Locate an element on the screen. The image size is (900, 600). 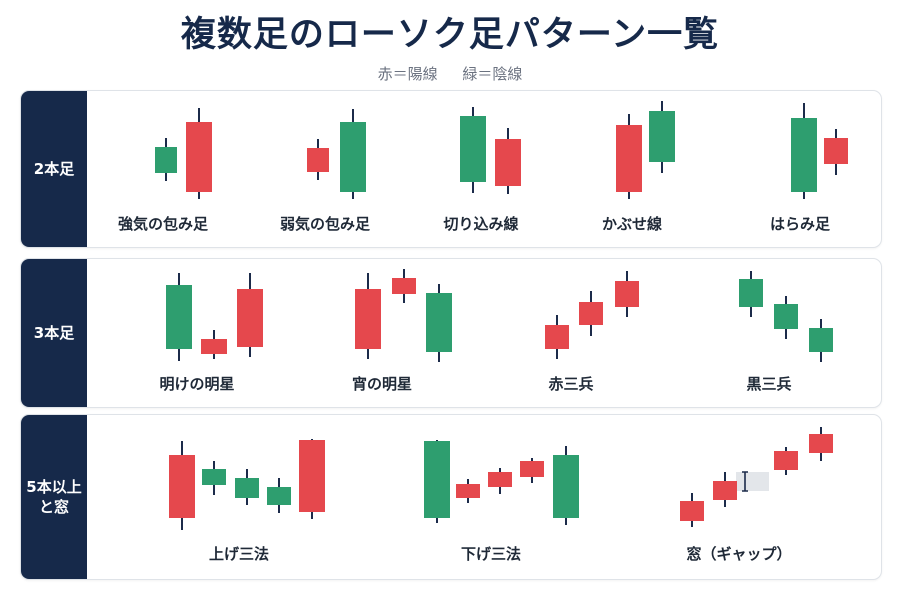
pattern-label: 黒三兵 is located at coordinates (769, 384).